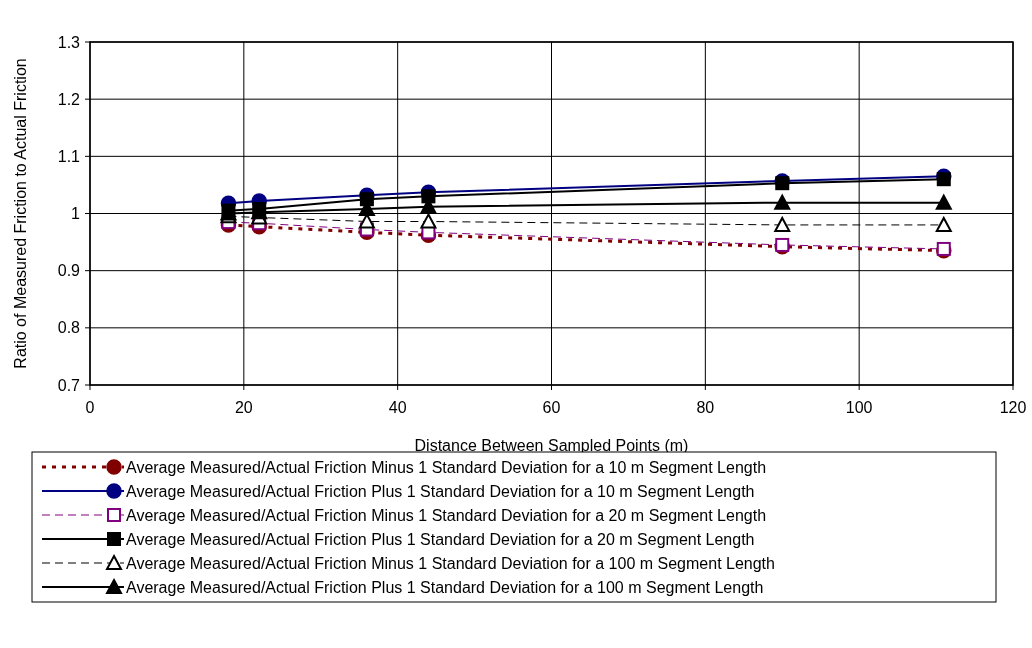 This screenshot has width=1032, height=648. Describe the element at coordinates (90, 407) in the screenshot. I see `x-tick-label: 0` at that location.